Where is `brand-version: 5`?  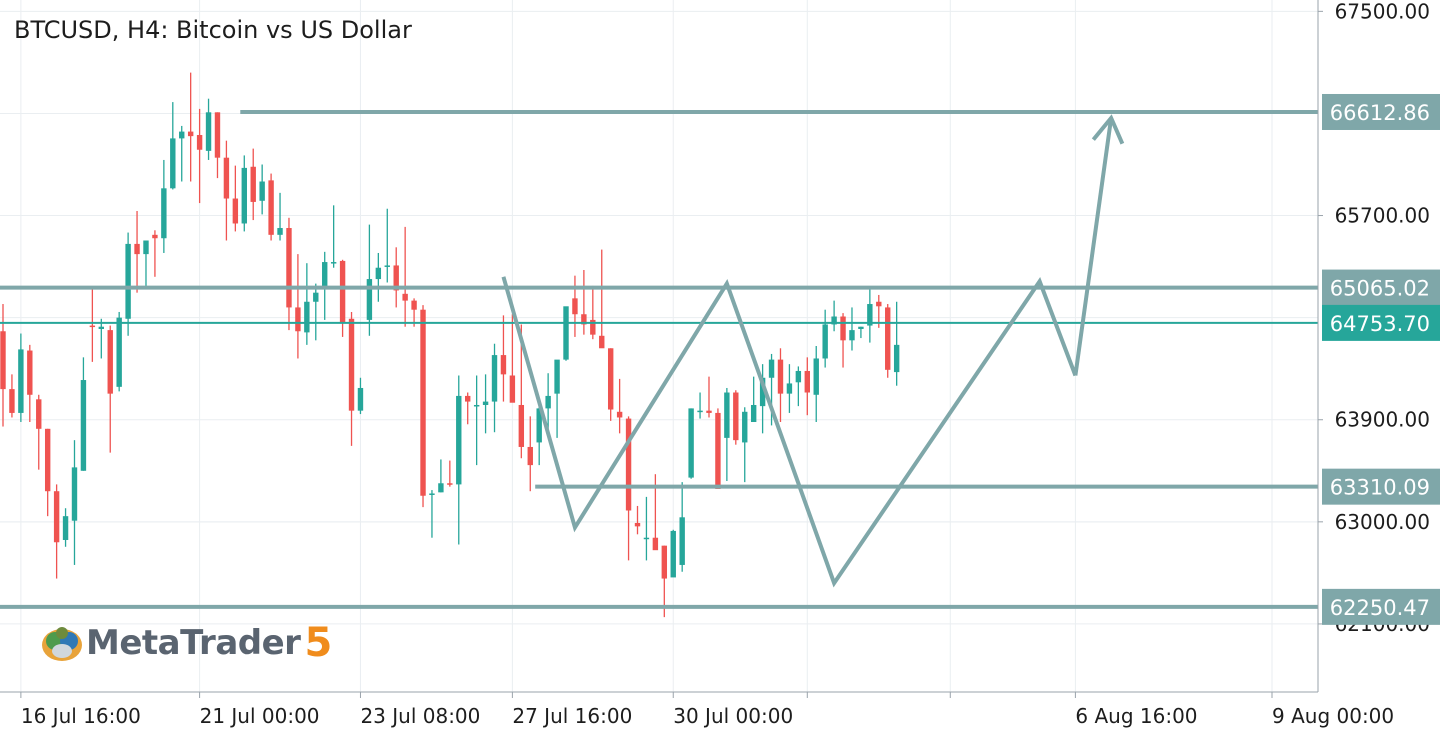
brand-version: 5 is located at coordinates (318, 643).